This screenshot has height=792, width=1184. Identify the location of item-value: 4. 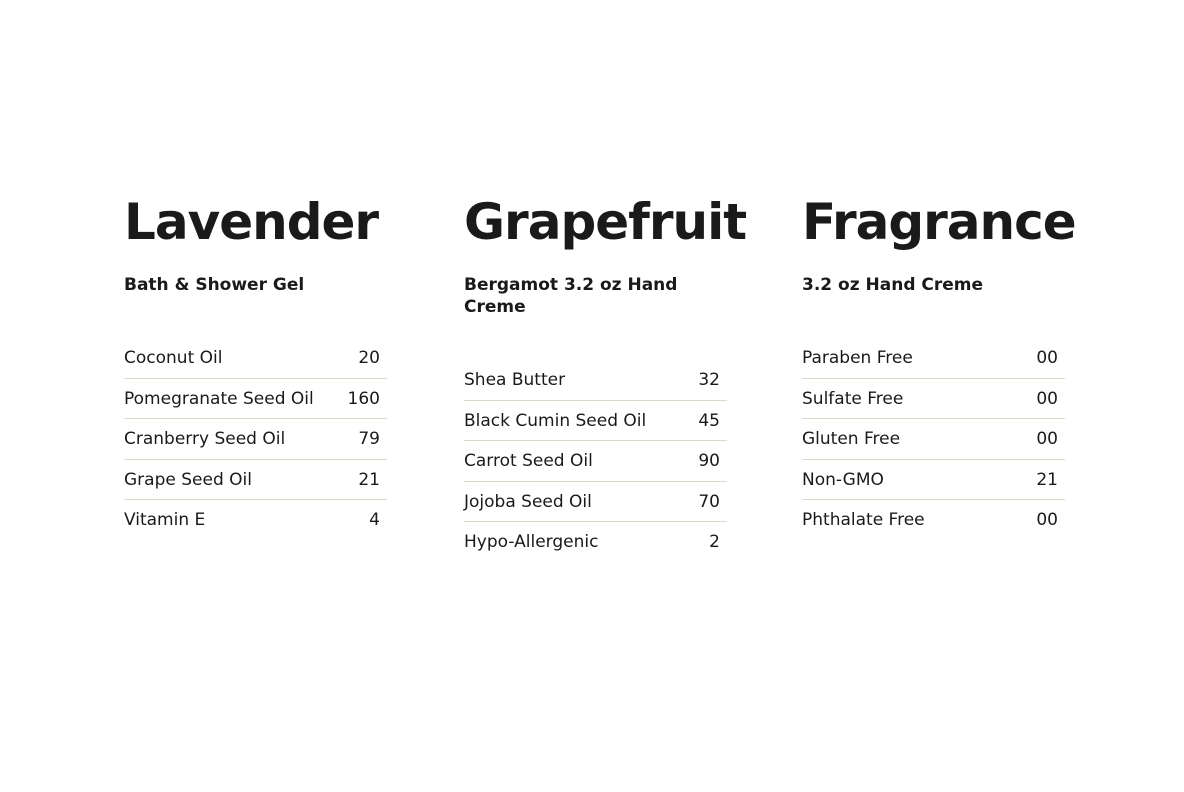
(374, 520).